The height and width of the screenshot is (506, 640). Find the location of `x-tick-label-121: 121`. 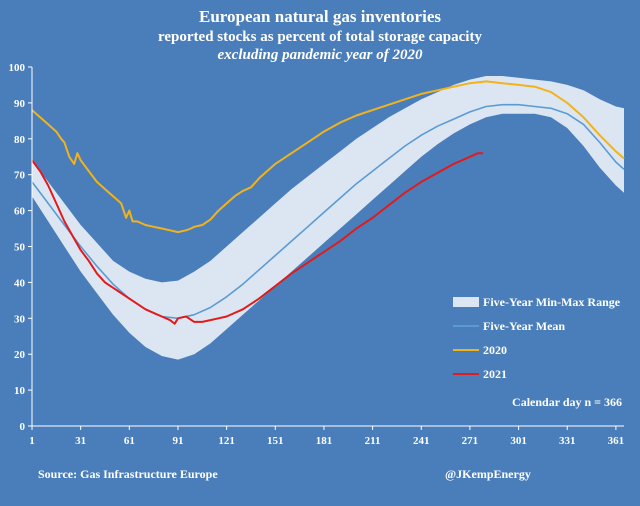

x-tick-label-121: 121 is located at coordinates (226, 441).